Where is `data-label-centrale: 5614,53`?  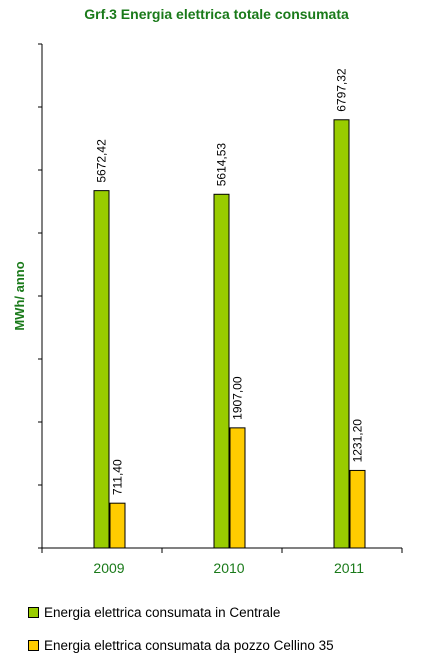 data-label-centrale: 5614,53 is located at coordinates (222, 165).